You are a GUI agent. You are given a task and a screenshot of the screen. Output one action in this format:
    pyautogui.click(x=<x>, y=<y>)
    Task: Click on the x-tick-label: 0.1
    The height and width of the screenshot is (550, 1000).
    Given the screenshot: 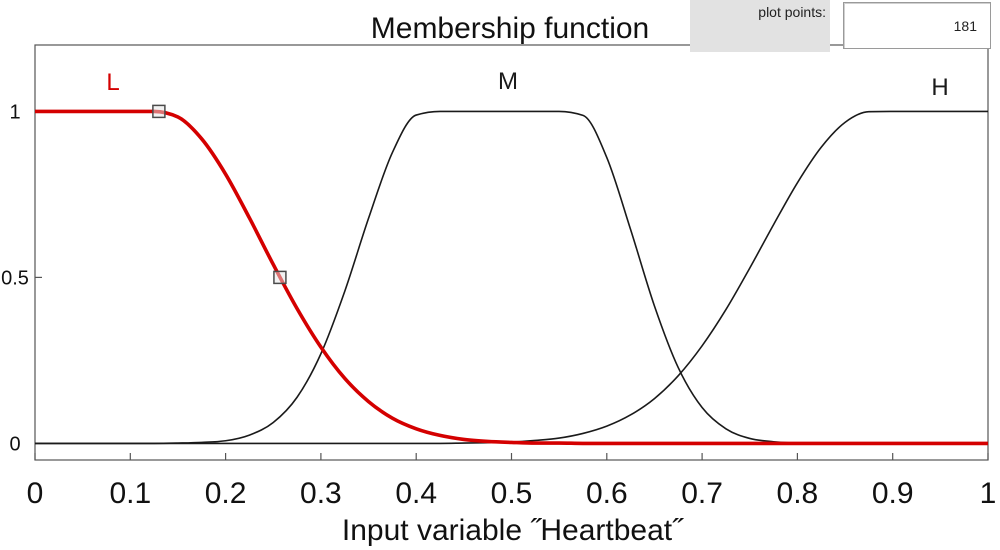 What is the action you would take?
    pyautogui.click(x=130, y=493)
    